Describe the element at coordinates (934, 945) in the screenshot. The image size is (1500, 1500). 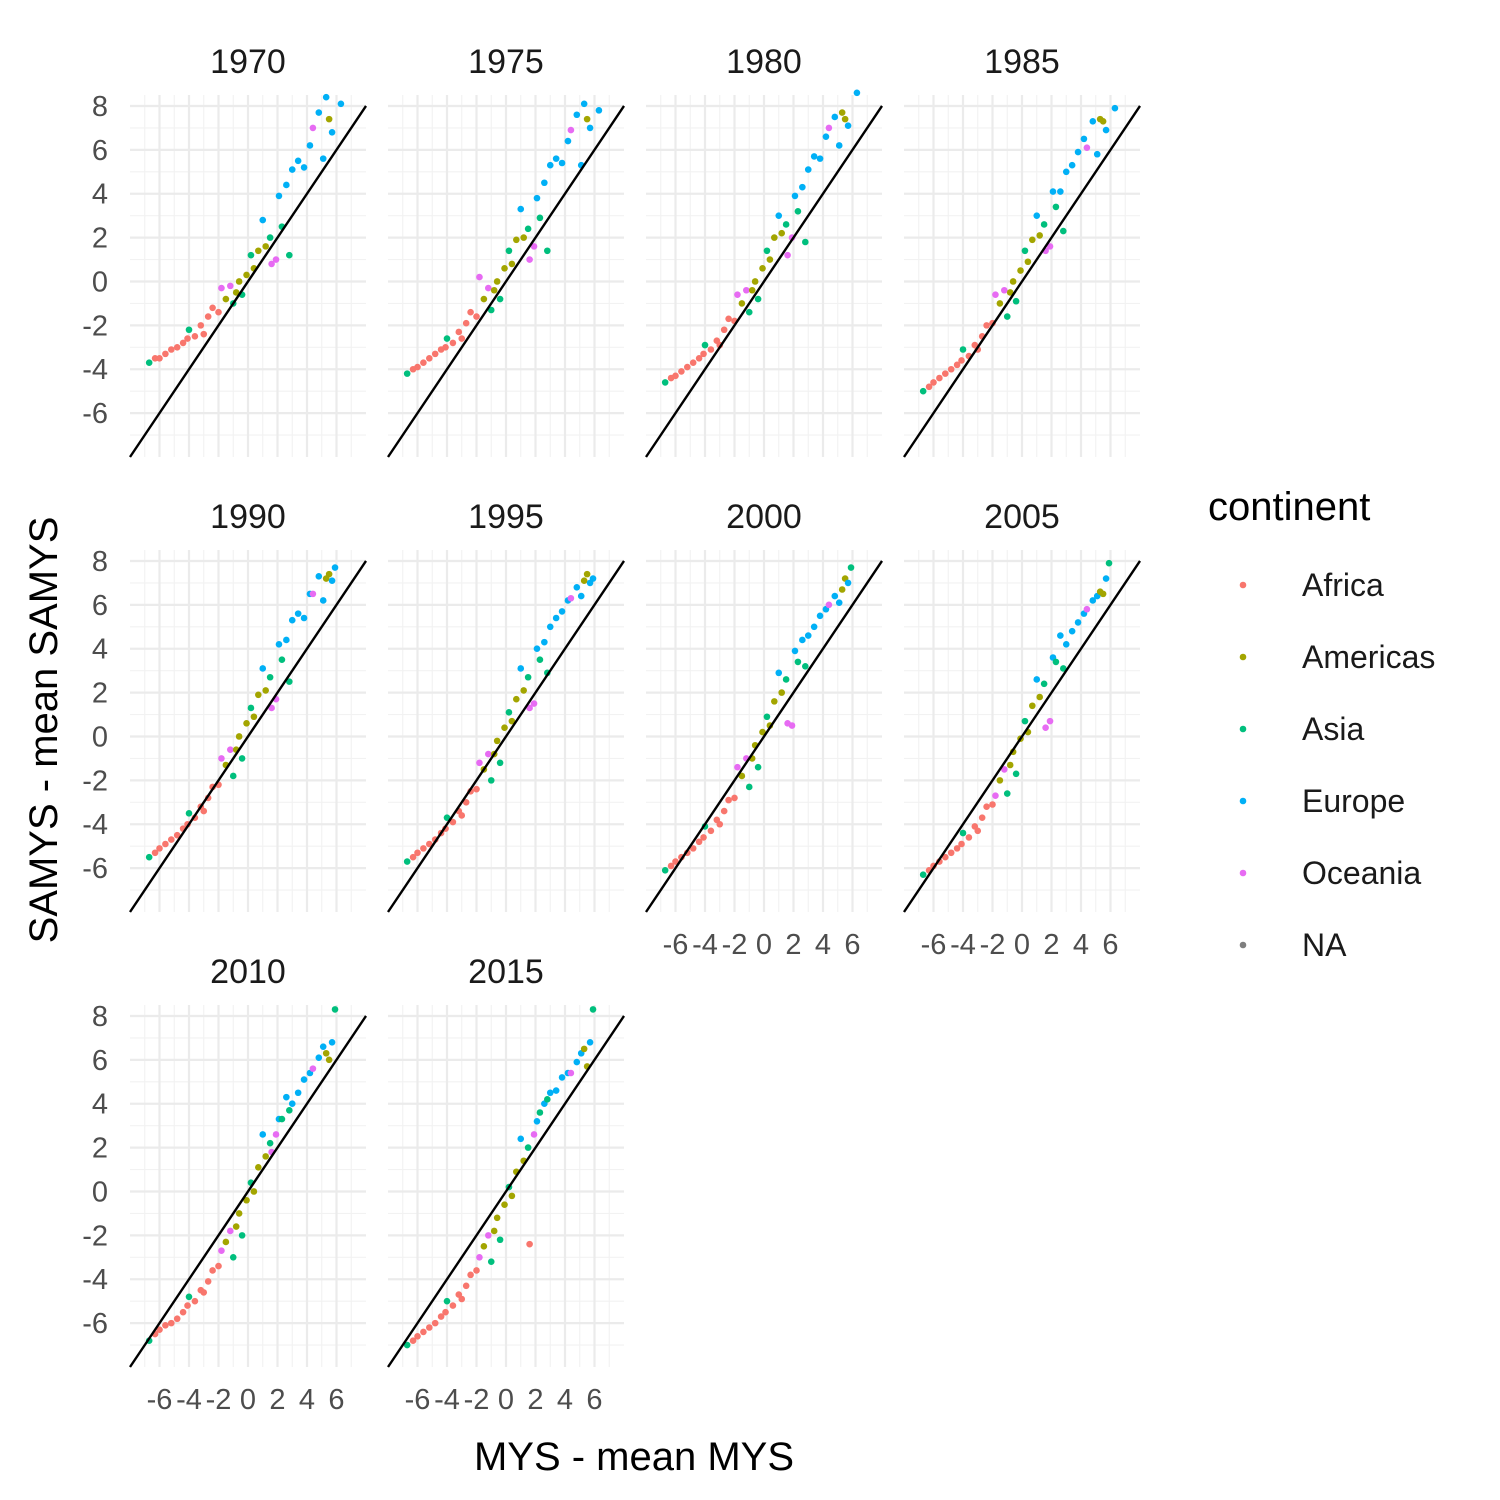
I see `x-tick-label: -6` at that location.